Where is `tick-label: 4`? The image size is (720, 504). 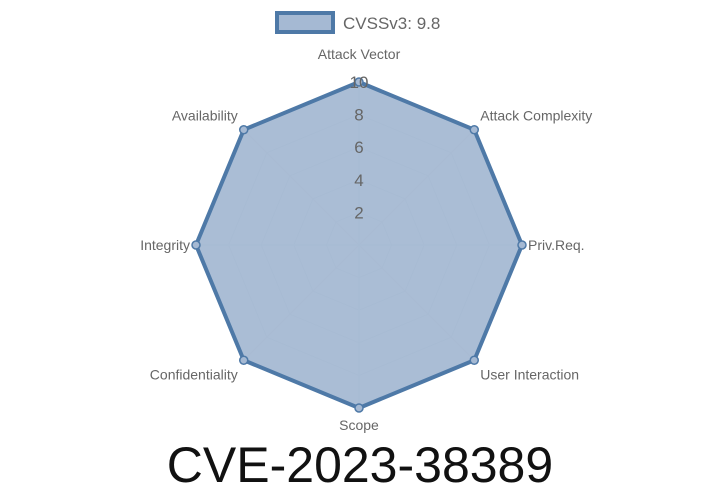 tick-label: 4 is located at coordinates (358, 180).